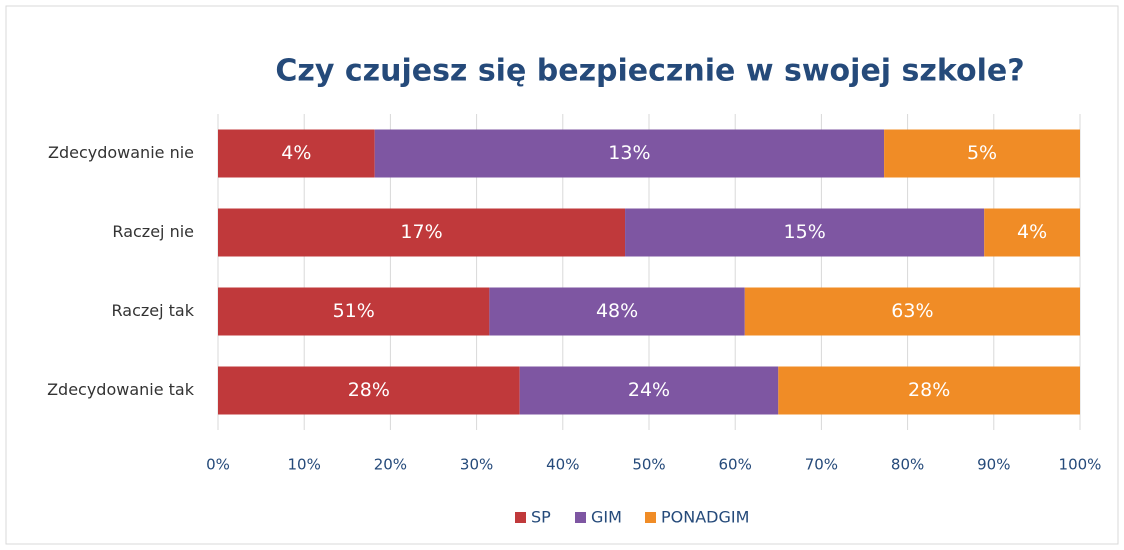 Image resolution: width=1124 pixels, height=550 pixels. Describe the element at coordinates (648, 465) in the screenshot. I see `x-tick-label: 50%` at that location.